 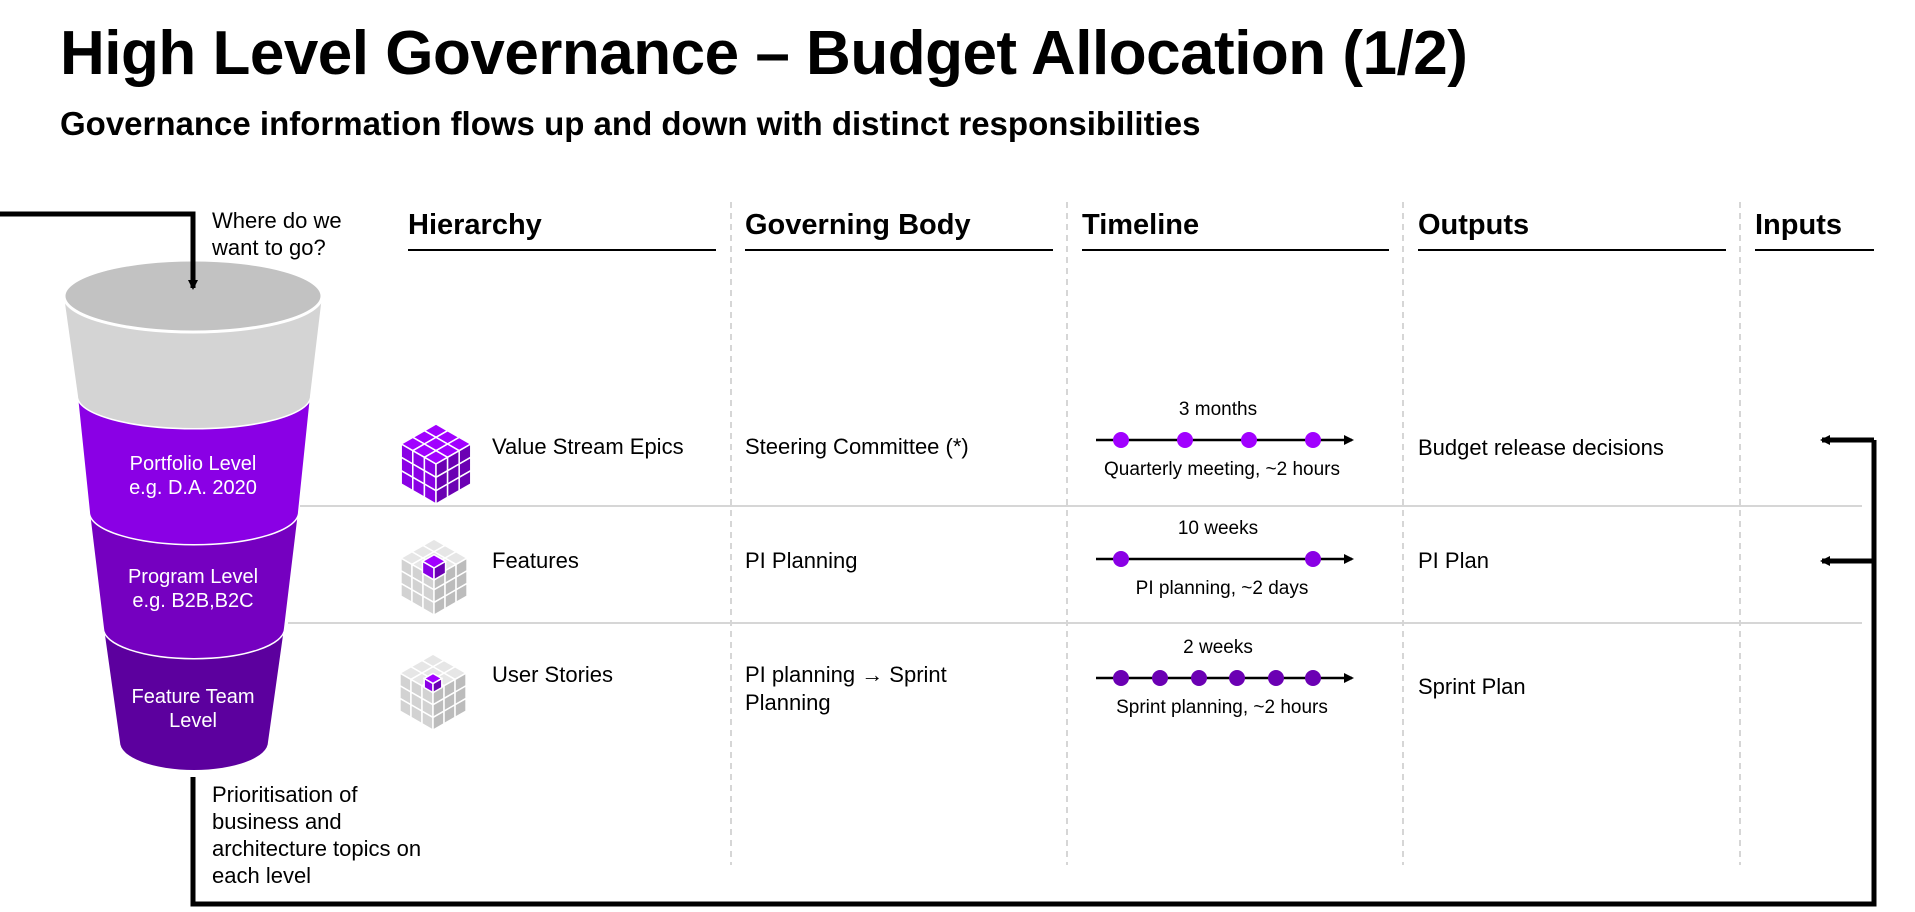 I want to click on row-2-output: PI Plan, so click(x=1453, y=560).